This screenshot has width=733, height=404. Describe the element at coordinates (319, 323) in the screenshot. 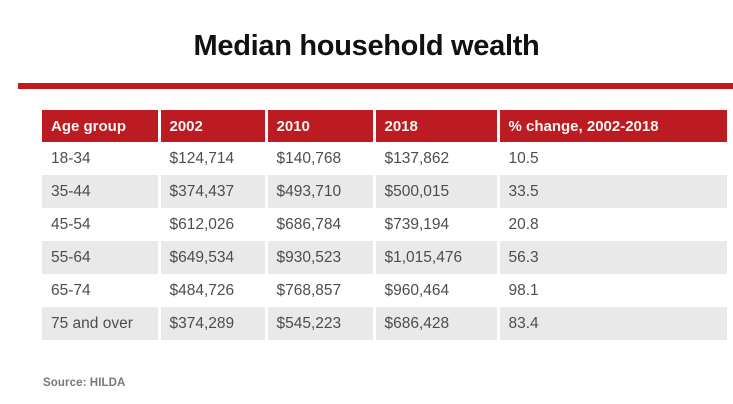

I see `table-cell: $545,223` at that location.